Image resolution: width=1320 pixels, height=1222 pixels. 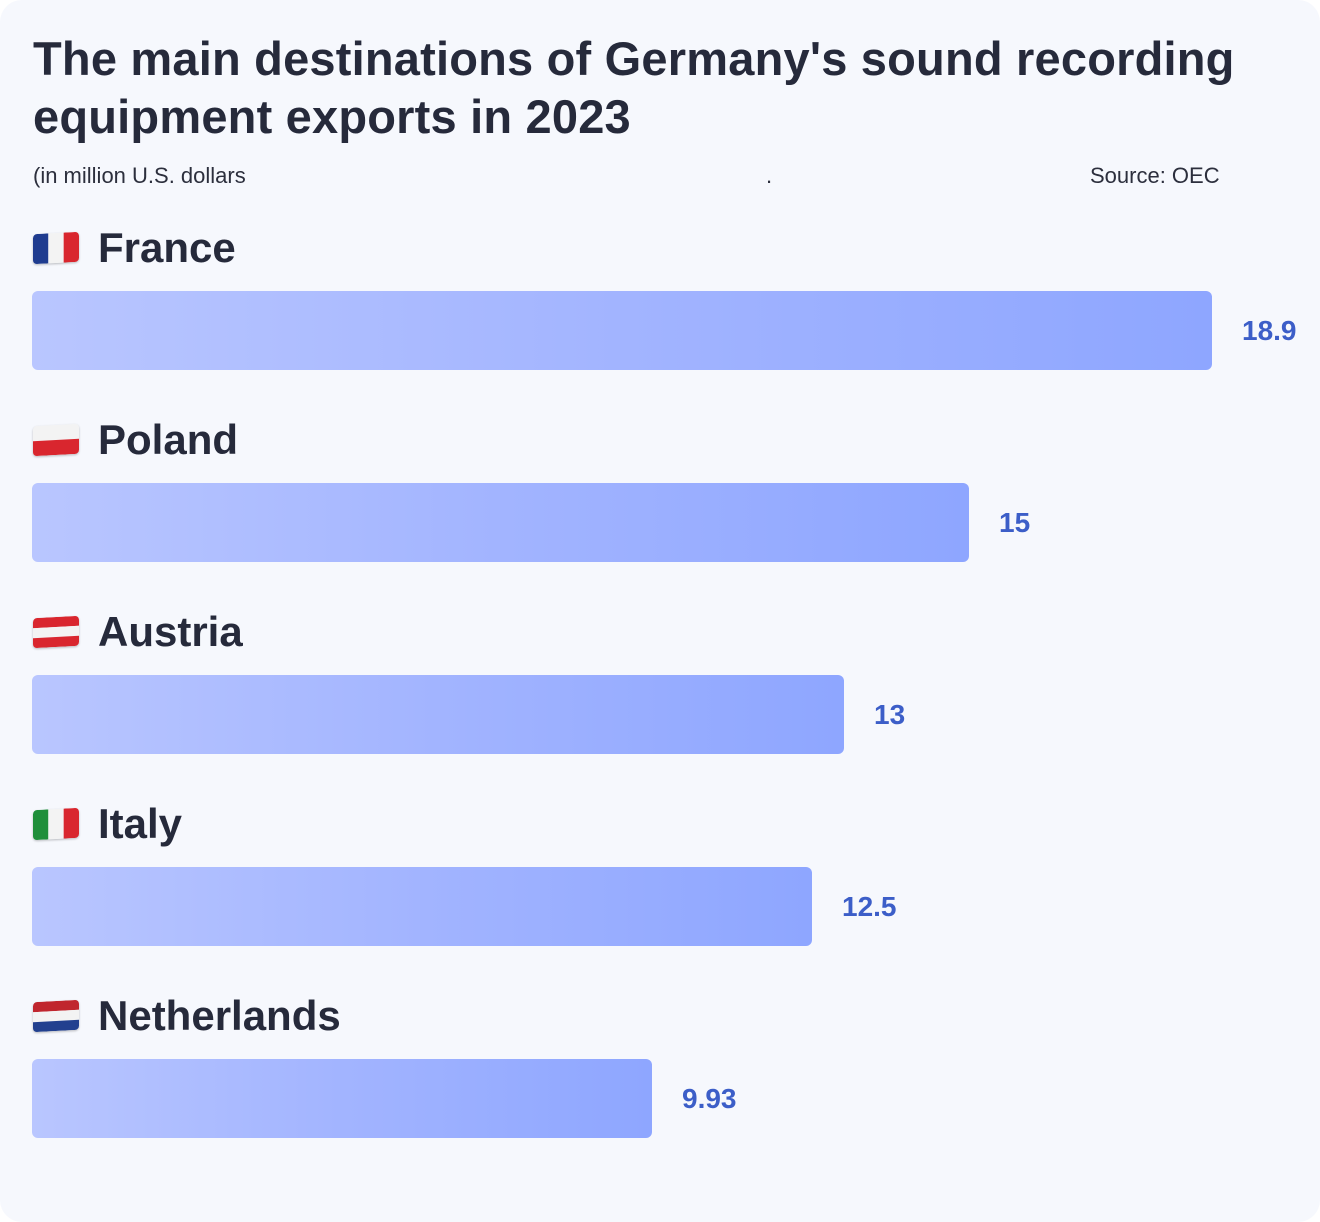 What do you see at coordinates (139, 175) in the screenshot?
I see `chart-subtitle: (in million U.S. dollars` at bounding box center [139, 175].